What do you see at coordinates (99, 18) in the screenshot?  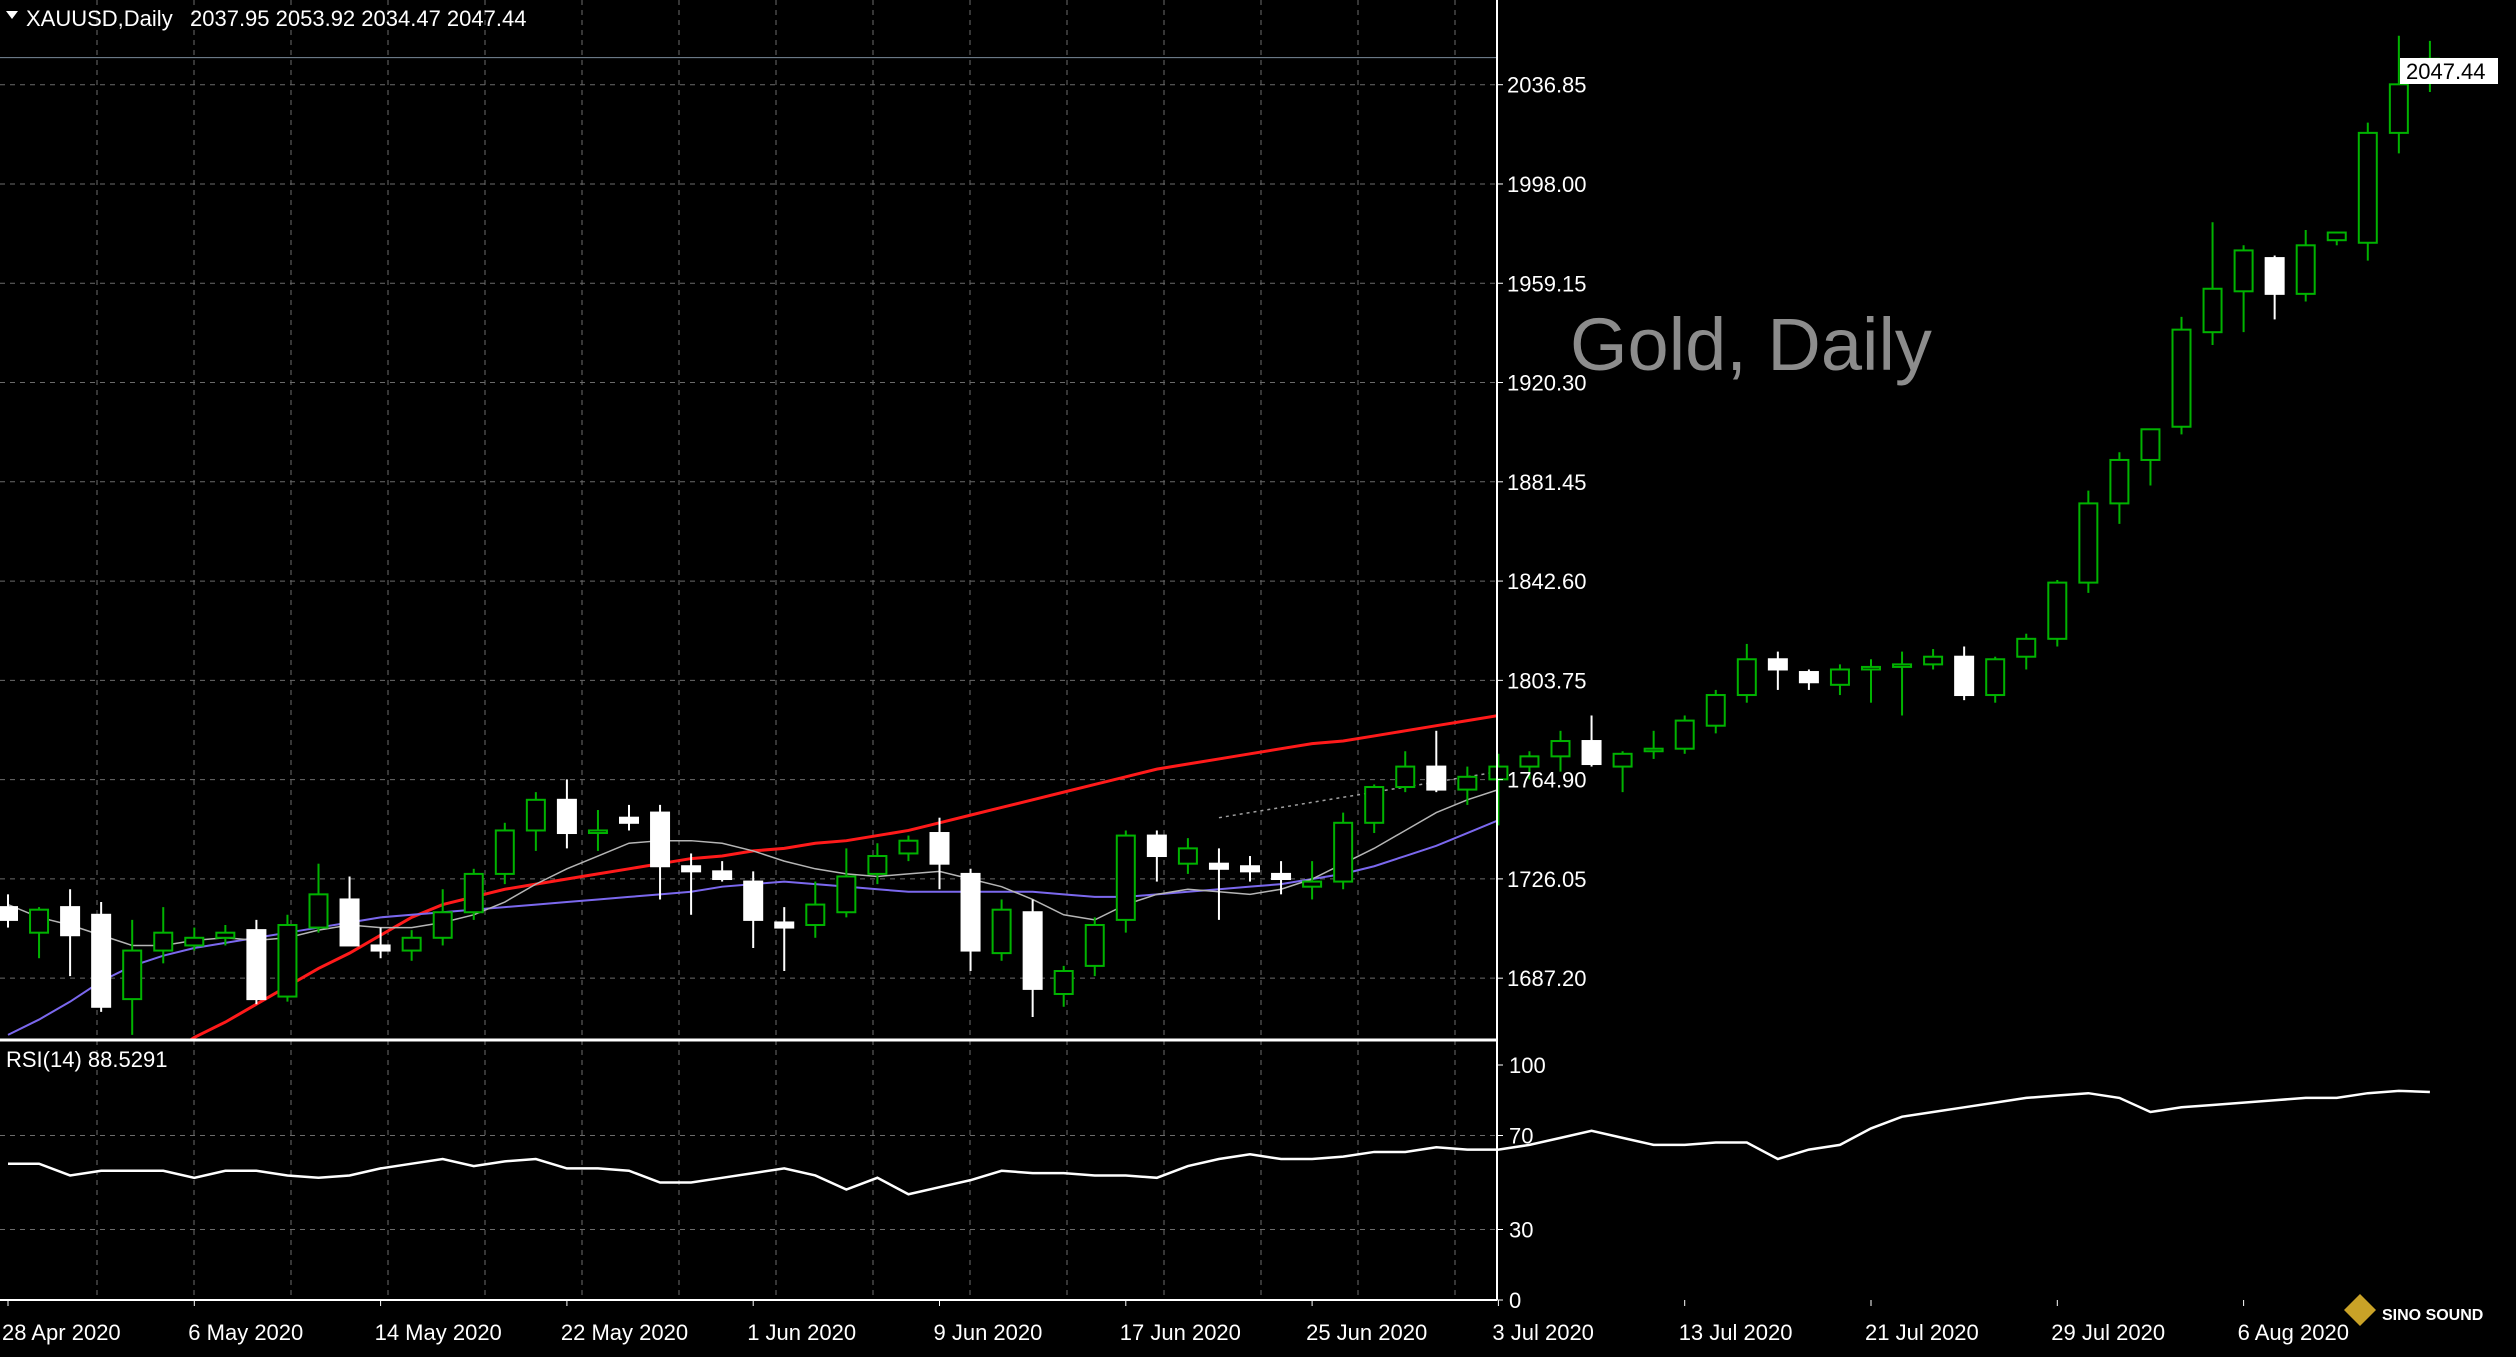 I see `symbol-label: XAUUSD,Daily` at bounding box center [99, 18].